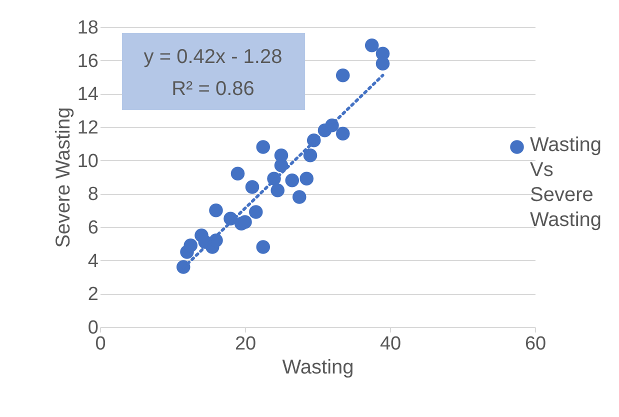 This screenshot has height=417, width=619. Describe the element at coordinates (93, 328) in the screenshot. I see `y-tick-label: 0` at that location.